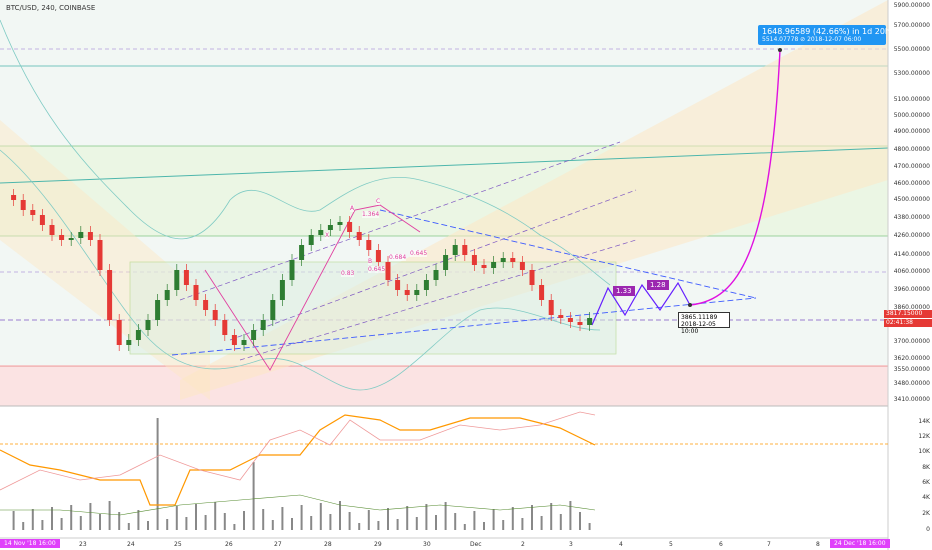 The image size is (932, 550). Describe the element at coordinates (911, 166) in the screenshot. I see `price-tick: 4700.00000` at that location.